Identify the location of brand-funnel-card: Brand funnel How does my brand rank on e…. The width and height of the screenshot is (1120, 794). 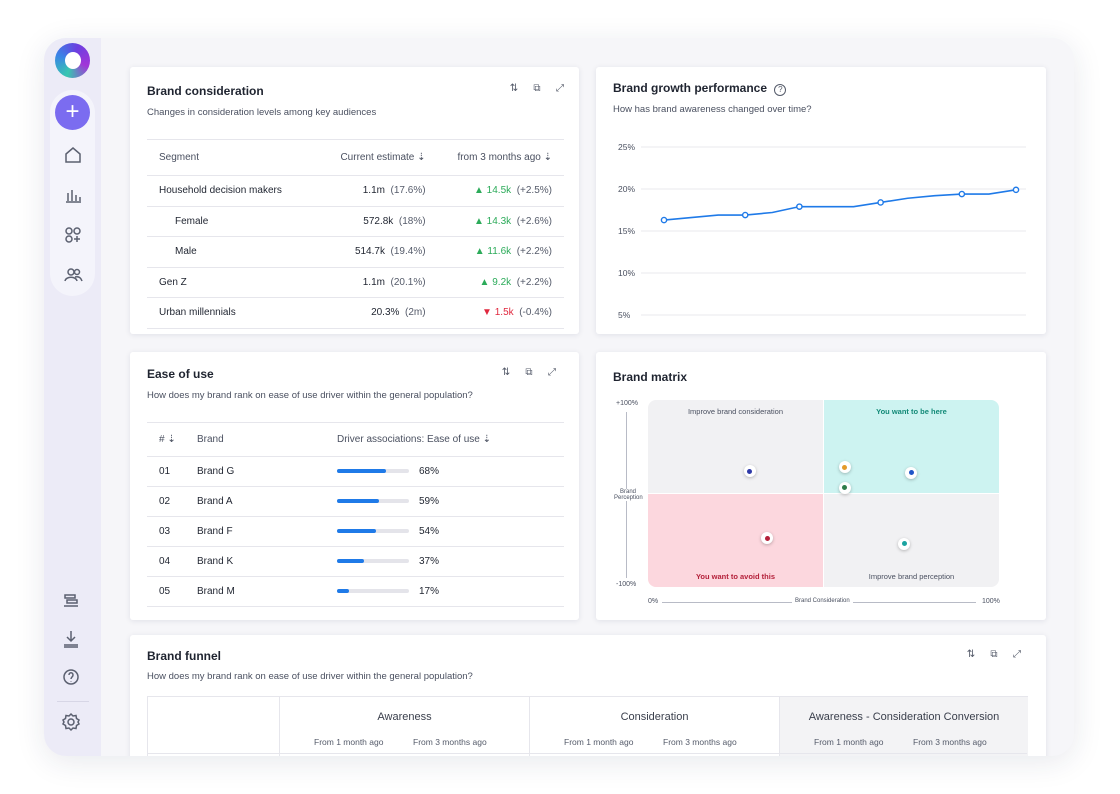
(588, 695).